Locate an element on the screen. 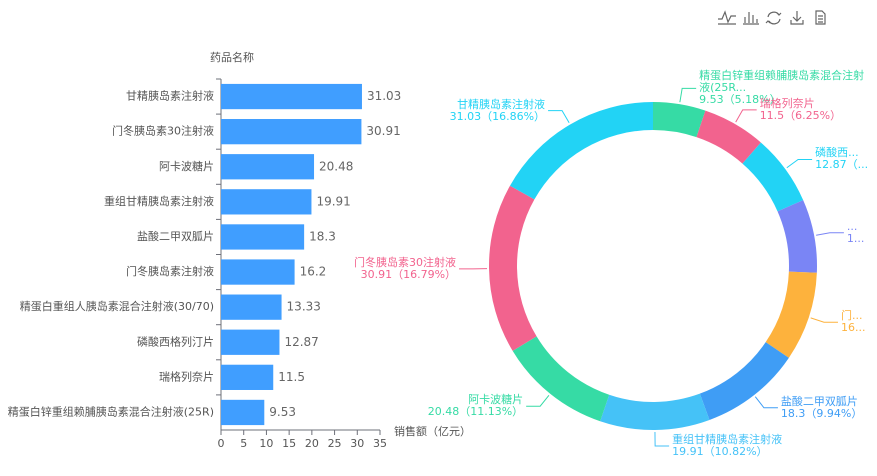  slice-value: 11.5（6.25%） is located at coordinates (800, 115).